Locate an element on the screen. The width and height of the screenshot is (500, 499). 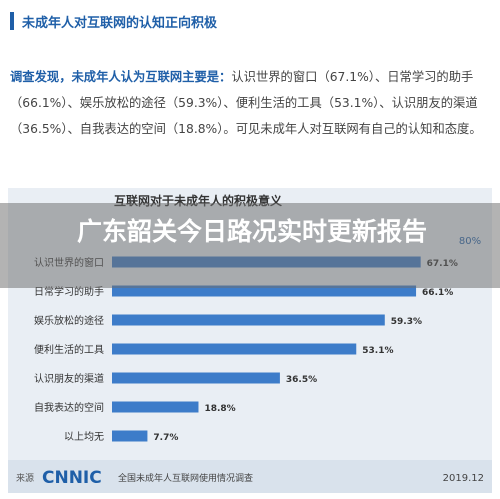
section-header: 未成年人对互联网的认知正向积极 is located at coordinates (113, 21).